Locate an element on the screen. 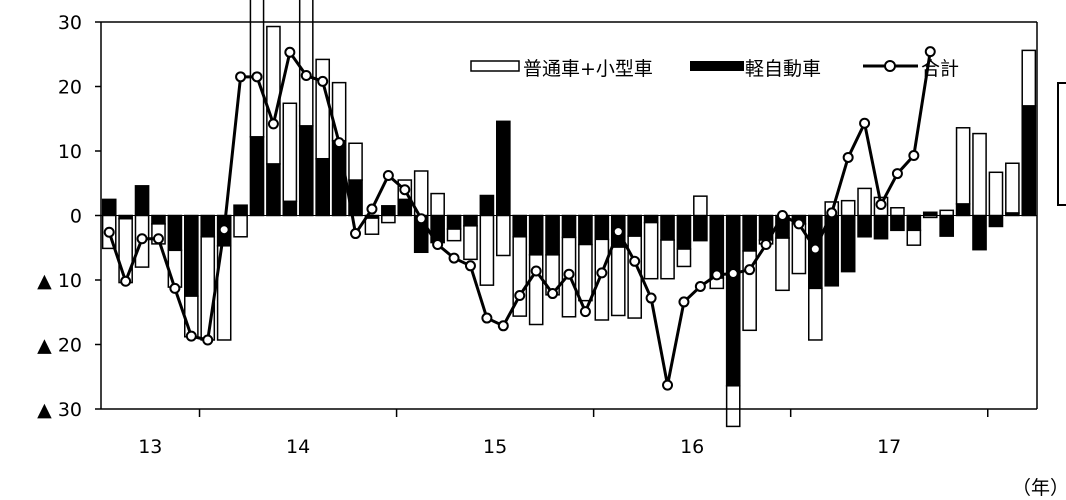 The width and height of the screenshot is (1066, 500). legend: 普通車+小型車 軽自動車 合計 is located at coordinates (714, 69).